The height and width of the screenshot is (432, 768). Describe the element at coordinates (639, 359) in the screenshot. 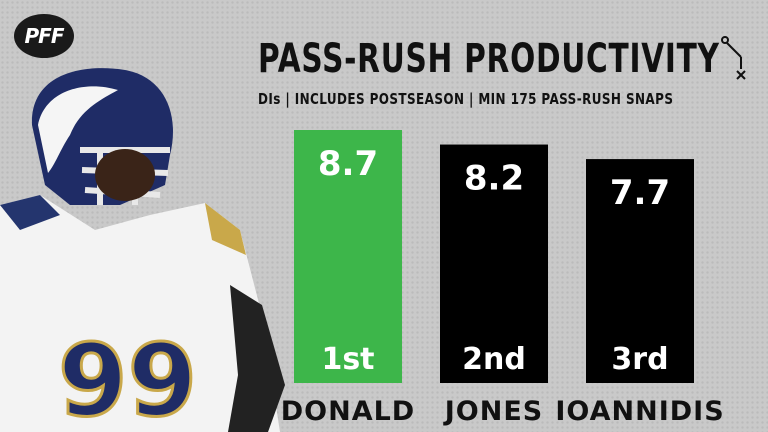

I see `bar-rank-label: 3rd` at that location.